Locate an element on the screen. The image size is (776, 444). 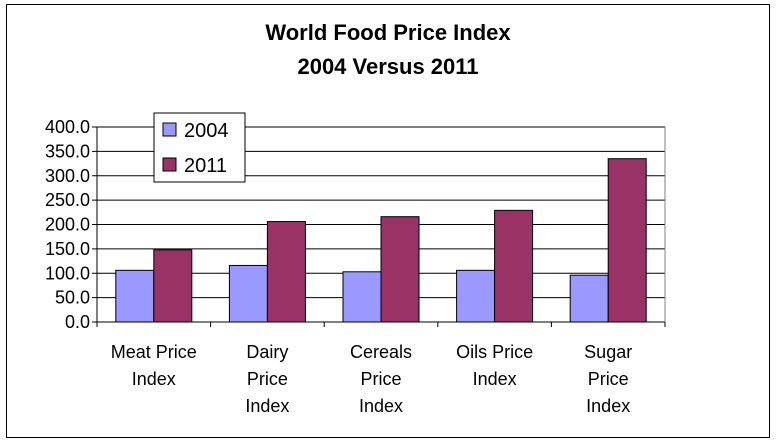
legend-label-2004: 2004 is located at coordinates (206, 131).